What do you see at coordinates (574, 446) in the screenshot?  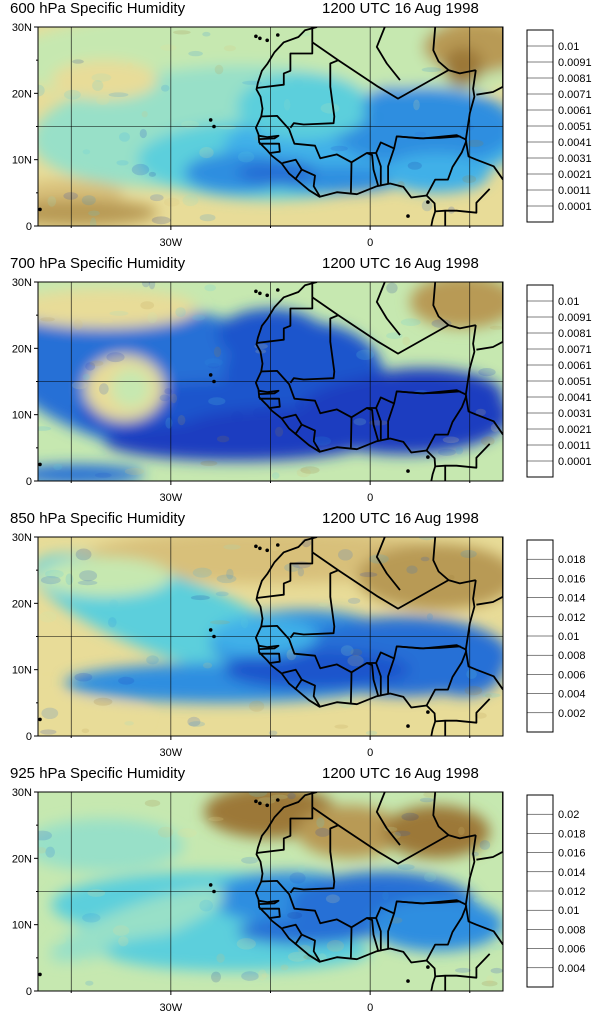 I see `colorbar-label: 0.0011` at bounding box center [574, 446].